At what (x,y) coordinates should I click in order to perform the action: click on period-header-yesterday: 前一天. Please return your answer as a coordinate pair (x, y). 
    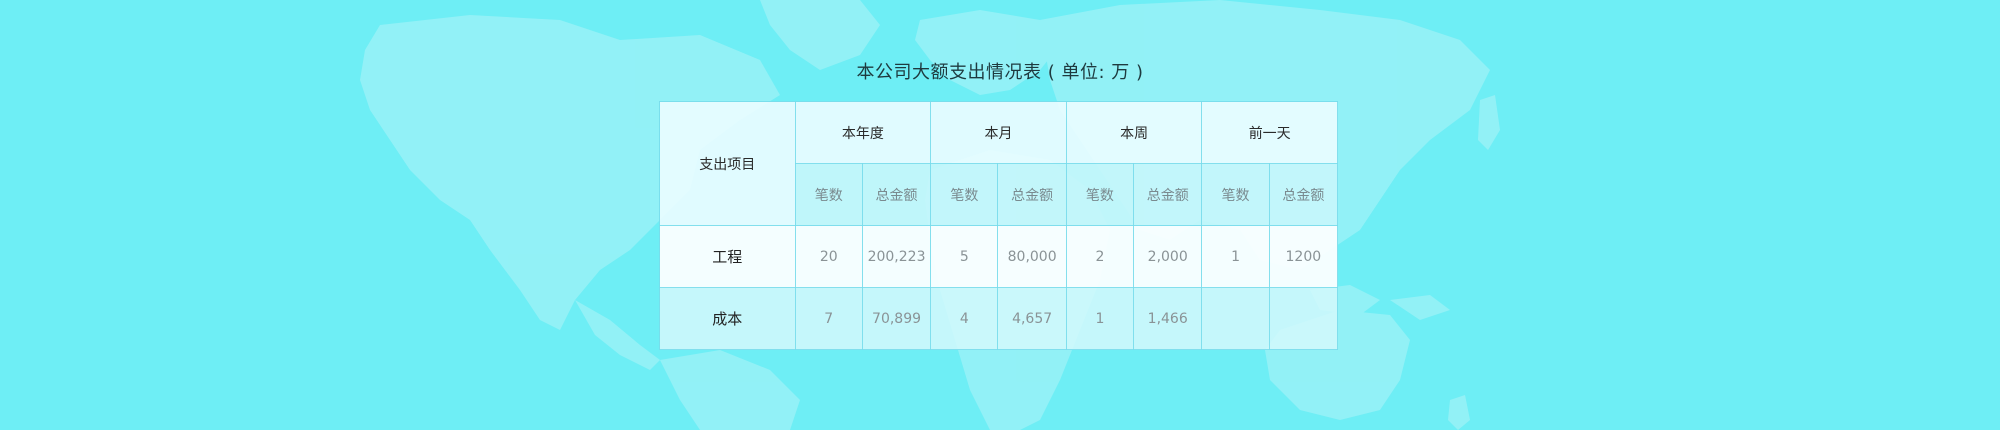
    Looking at the image, I should click on (1269, 132).